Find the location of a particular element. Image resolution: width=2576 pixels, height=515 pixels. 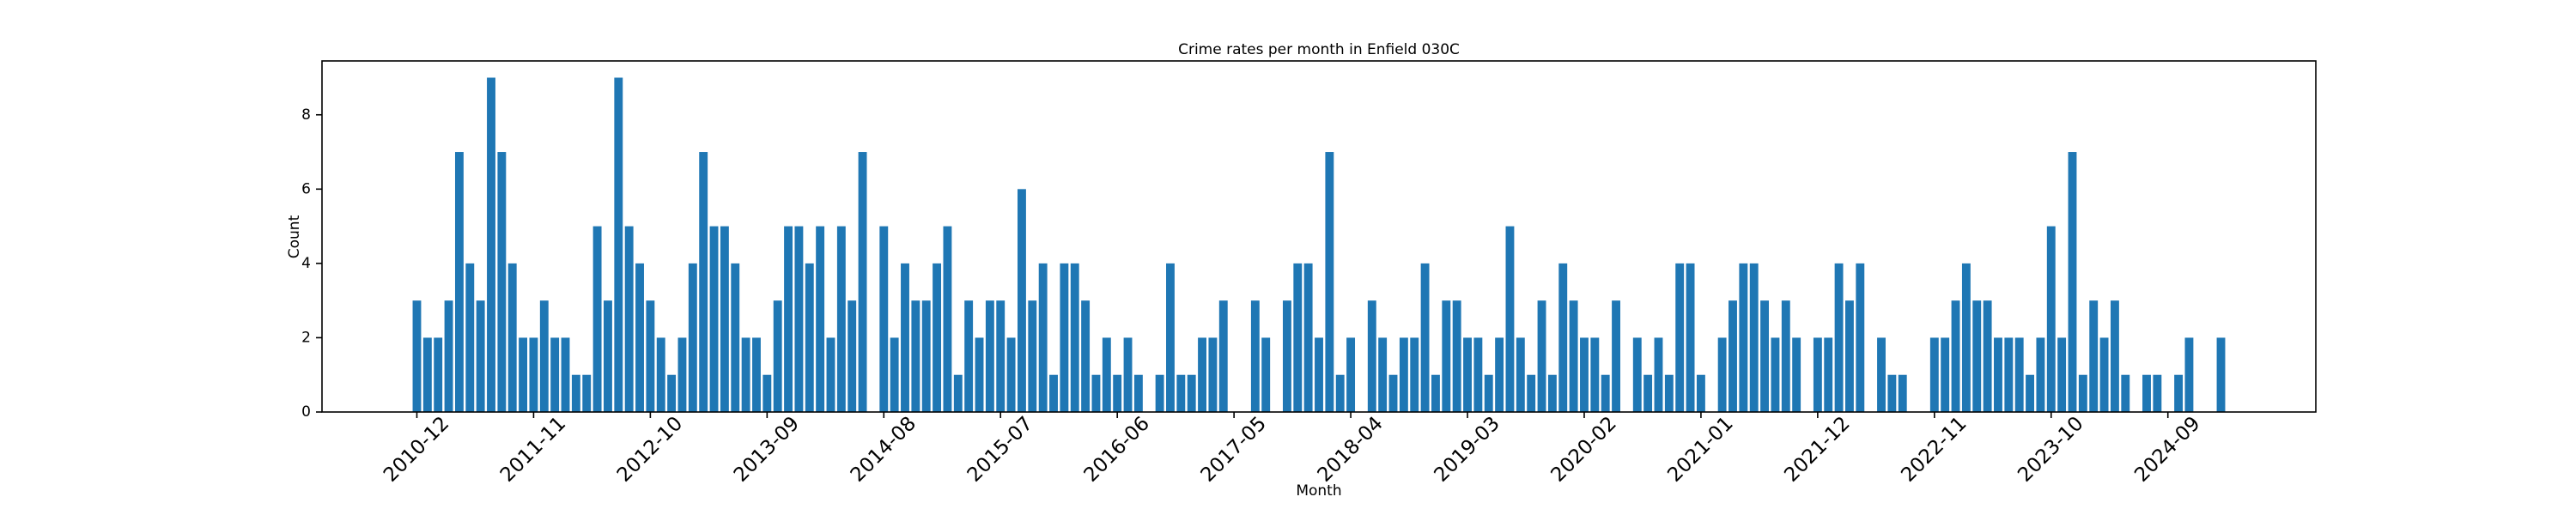

y-tick-label: 0 is located at coordinates (306, 412).